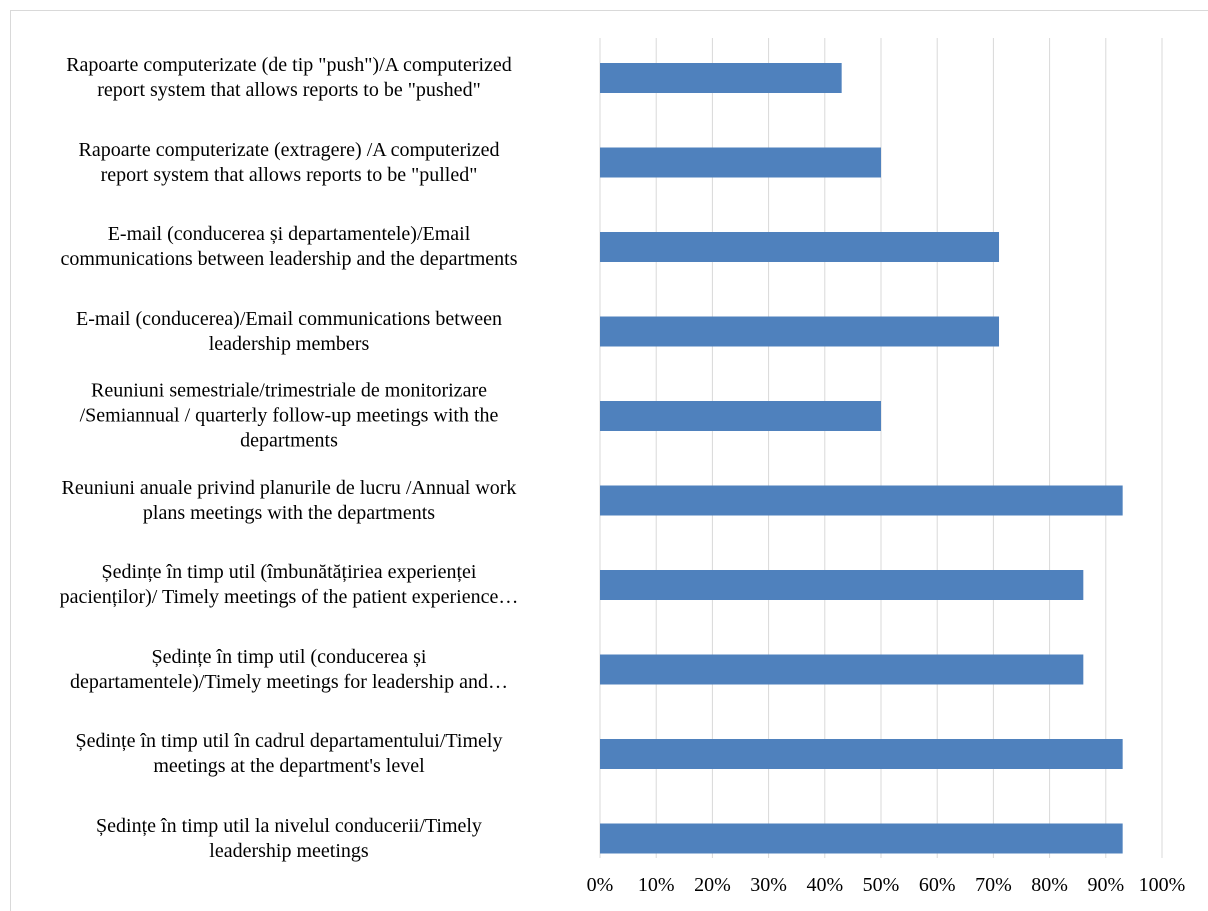 The height and width of the screenshot is (911, 1208). I want to click on x-tick-label: 100%, so click(1162, 885).